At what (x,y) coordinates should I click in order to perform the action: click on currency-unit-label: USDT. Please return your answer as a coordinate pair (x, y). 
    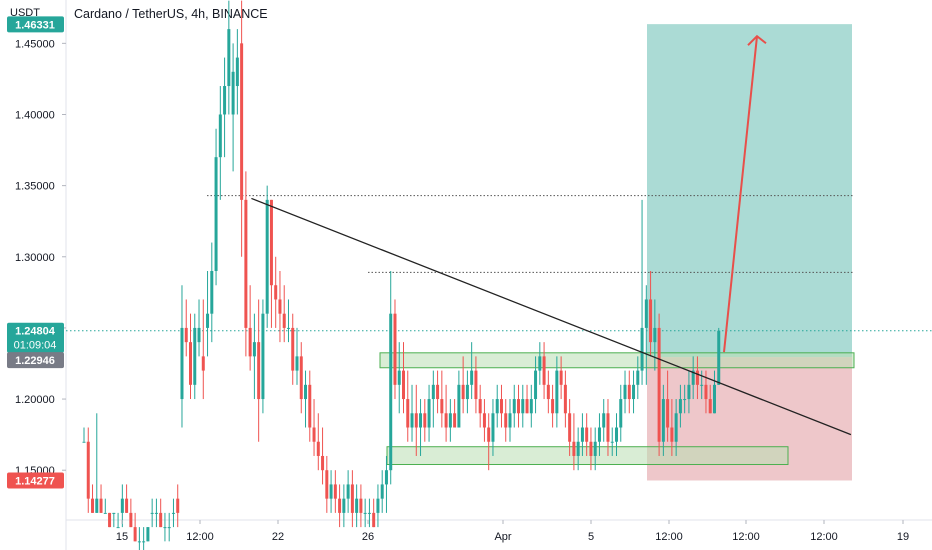
    Looking at the image, I should click on (25, 13).